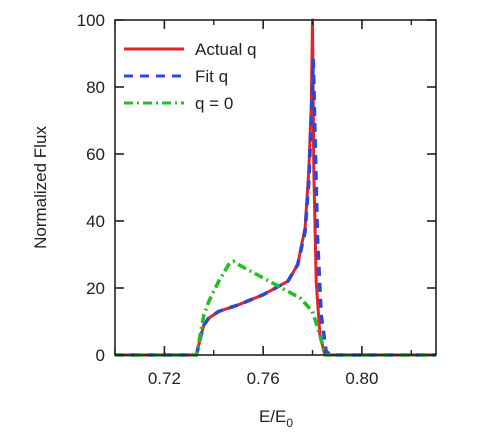  What do you see at coordinates (95, 288) in the screenshot?
I see `y-tick-label: 20` at bounding box center [95, 288].